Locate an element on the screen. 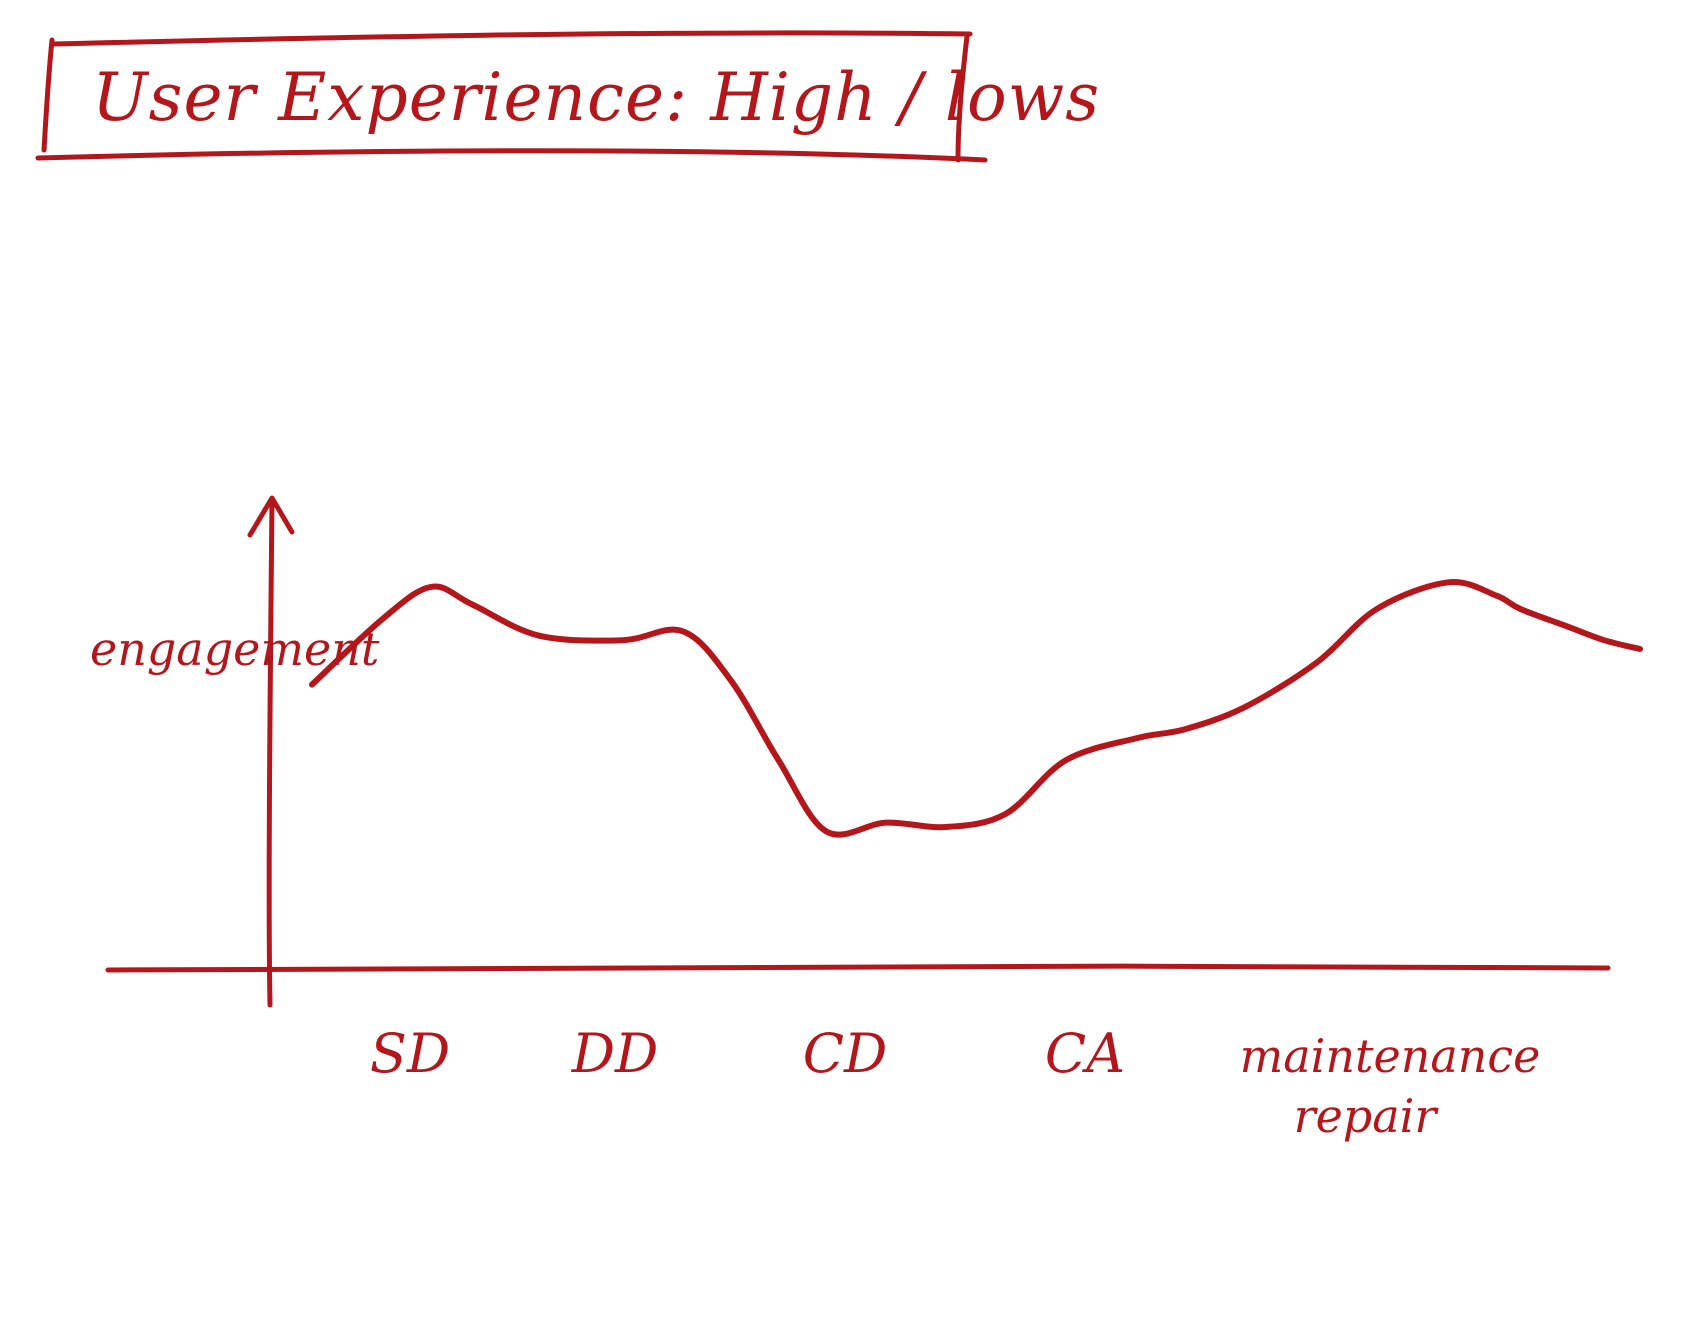 The image size is (1695, 1318). title-frame is located at coordinates (511, 96).